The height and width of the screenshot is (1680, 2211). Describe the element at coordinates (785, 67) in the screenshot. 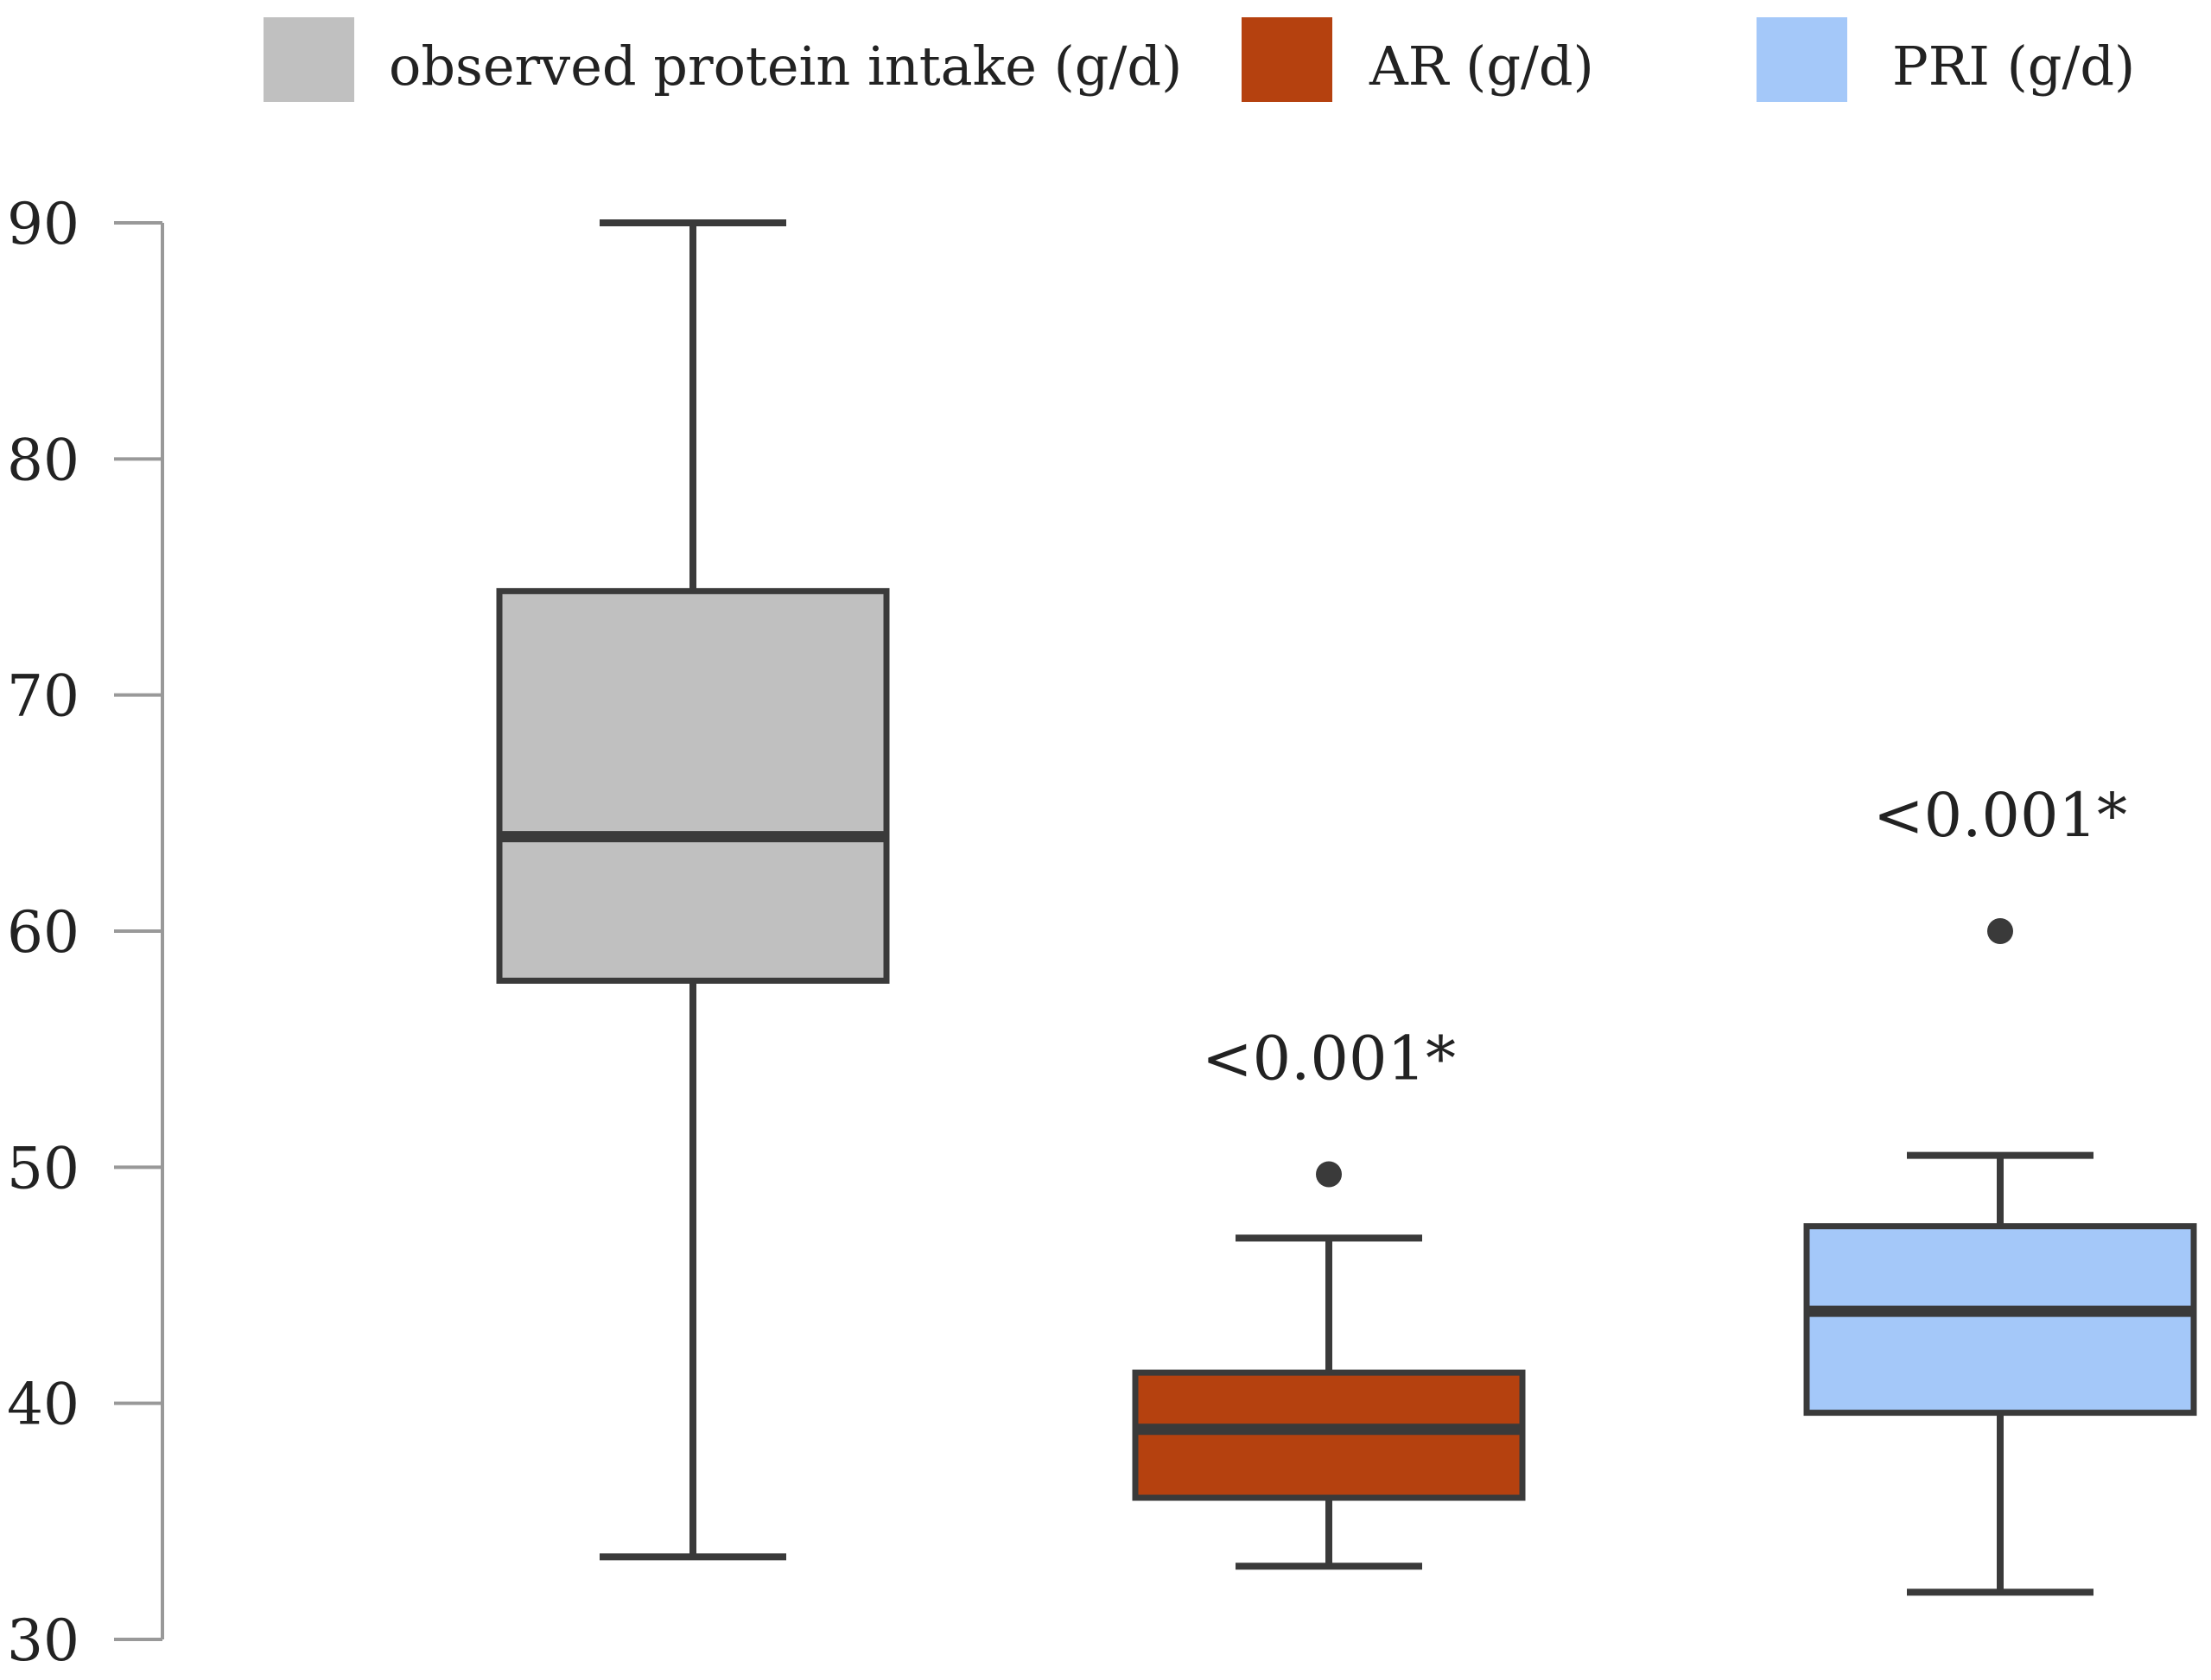

I see `legend-label-0: observed protein intake (g/d)` at that location.